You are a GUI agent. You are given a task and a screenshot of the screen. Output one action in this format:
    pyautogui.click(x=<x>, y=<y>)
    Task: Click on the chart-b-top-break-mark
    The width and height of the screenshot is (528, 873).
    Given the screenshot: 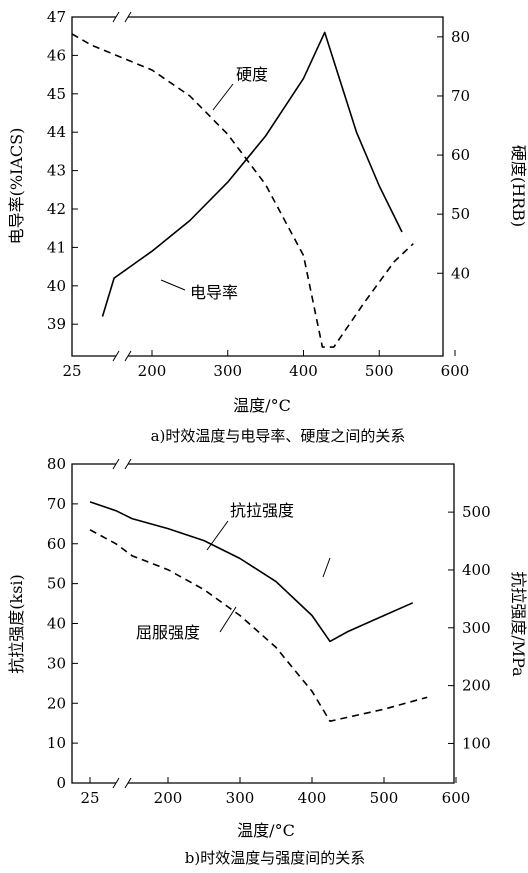 What is the action you would take?
    pyautogui.click(x=122, y=464)
    